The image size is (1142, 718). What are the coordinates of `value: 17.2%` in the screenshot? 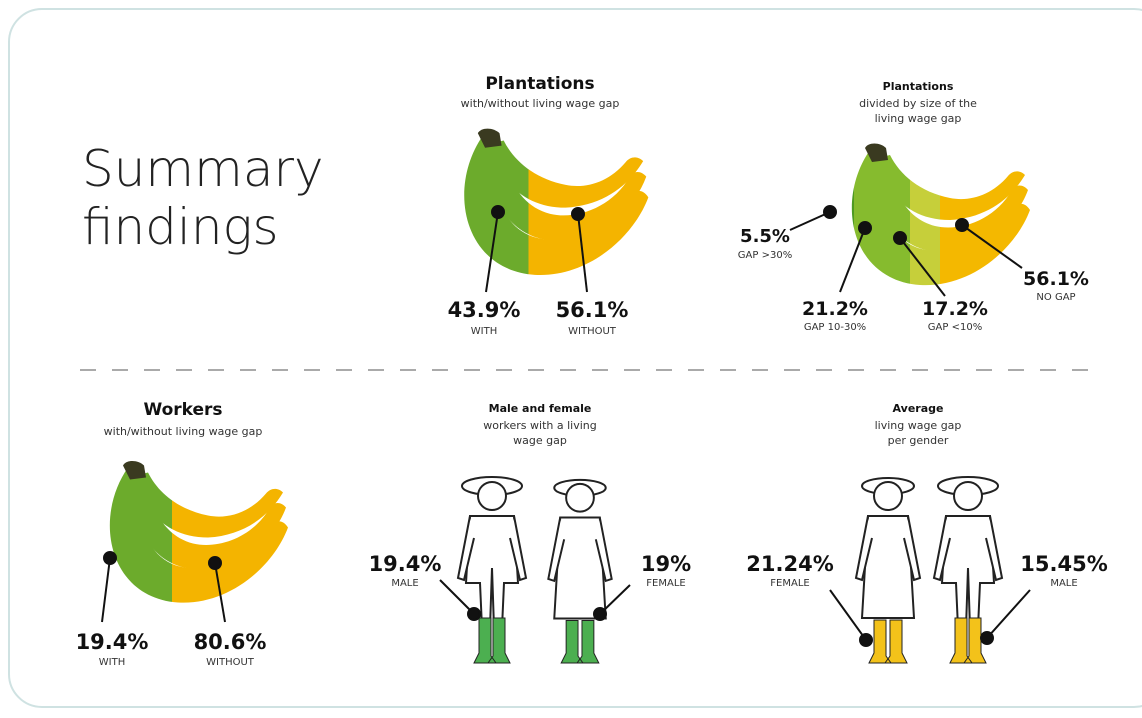 It's located at (955, 309).